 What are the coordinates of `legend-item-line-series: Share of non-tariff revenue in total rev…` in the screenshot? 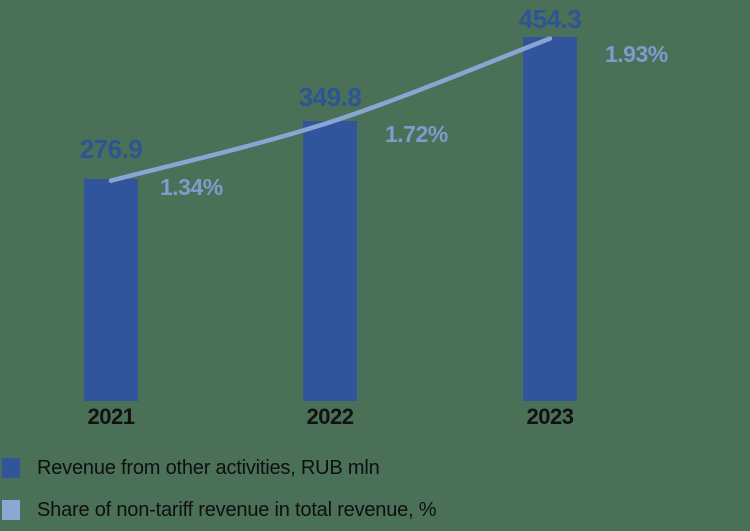 It's located at (219, 510).